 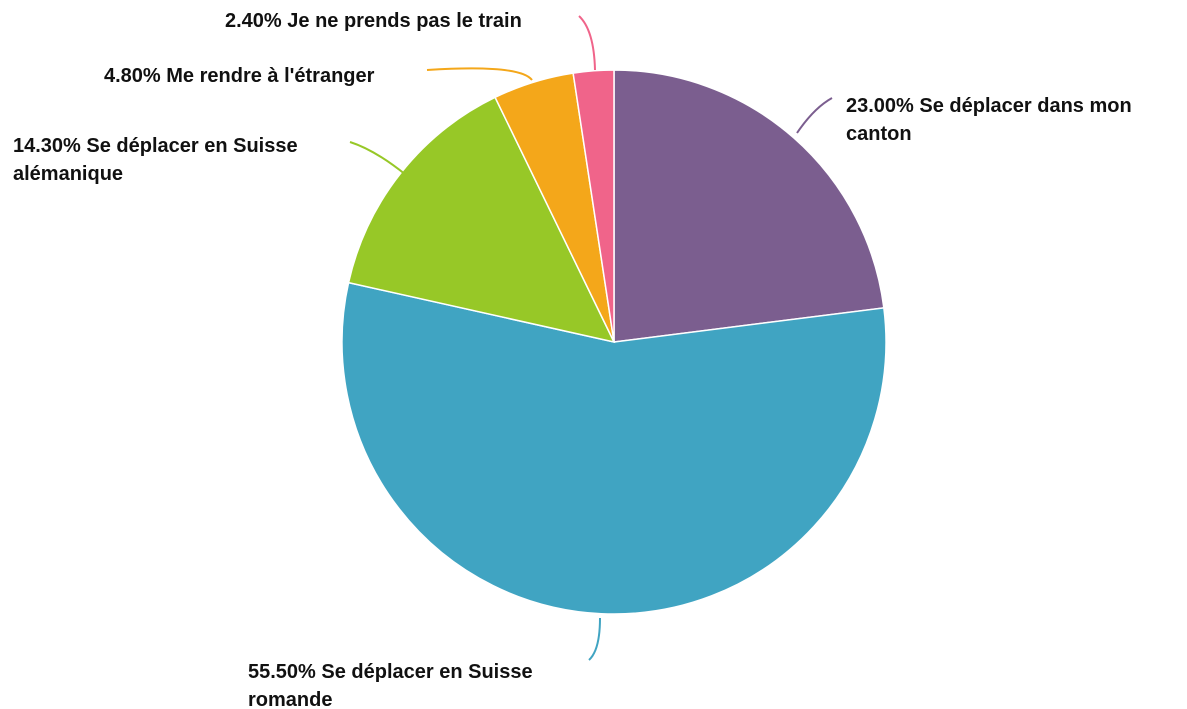 I want to click on slice-label: 55.50% Se déplacer en Suisse, so click(x=390, y=672).